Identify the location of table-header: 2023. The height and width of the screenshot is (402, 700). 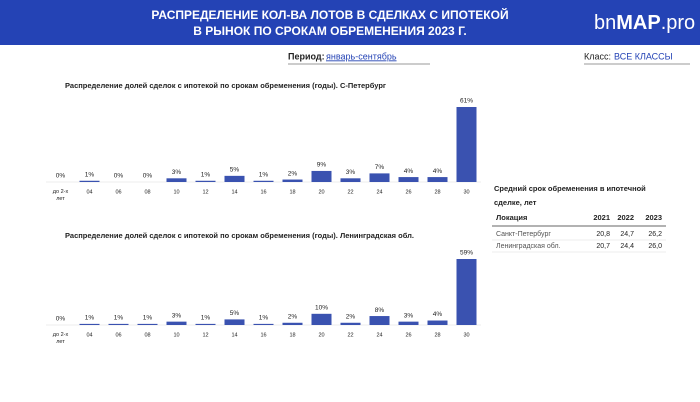
(653, 217).